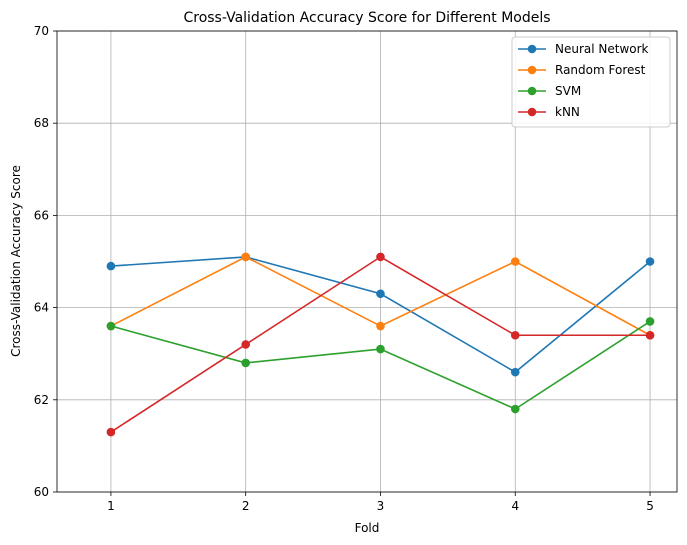 The width and height of the screenshot is (687, 545). What do you see at coordinates (45, 261) in the screenshot?
I see `y-axis-ticks: 60 62 64 66 68 70` at bounding box center [45, 261].